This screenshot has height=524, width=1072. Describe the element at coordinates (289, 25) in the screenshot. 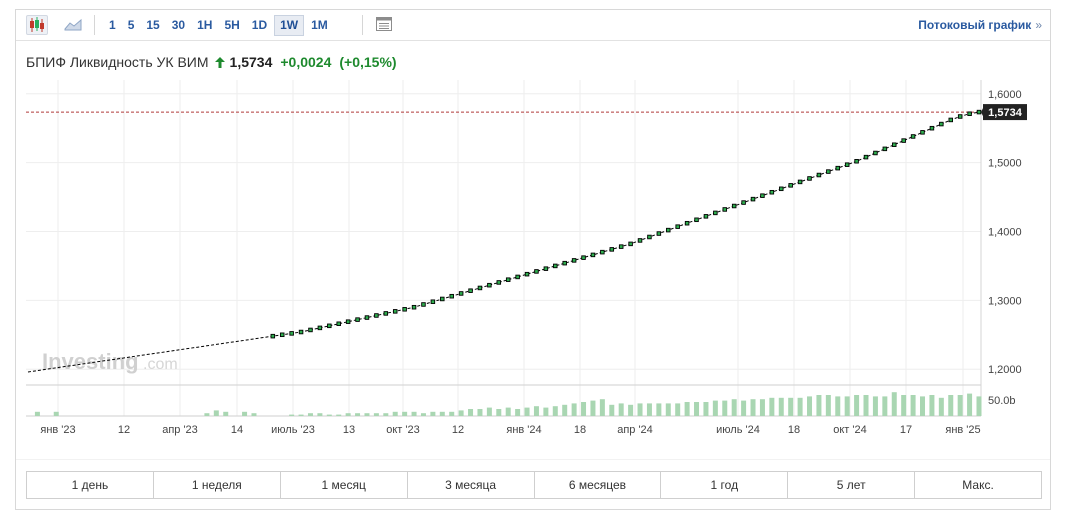

I see `interval-1w: 1W` at that location.